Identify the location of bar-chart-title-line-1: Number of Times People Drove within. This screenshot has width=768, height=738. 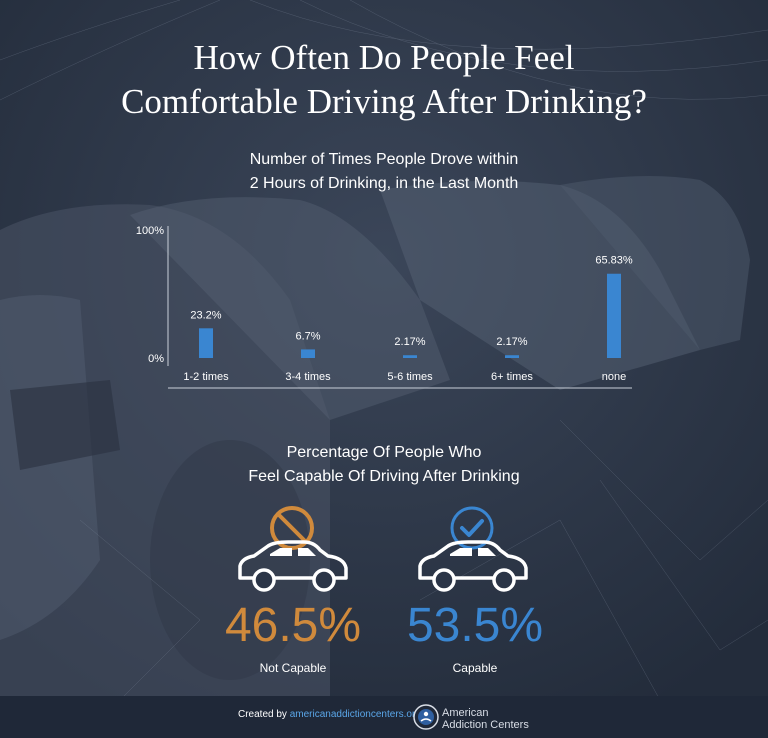
(384, 159).